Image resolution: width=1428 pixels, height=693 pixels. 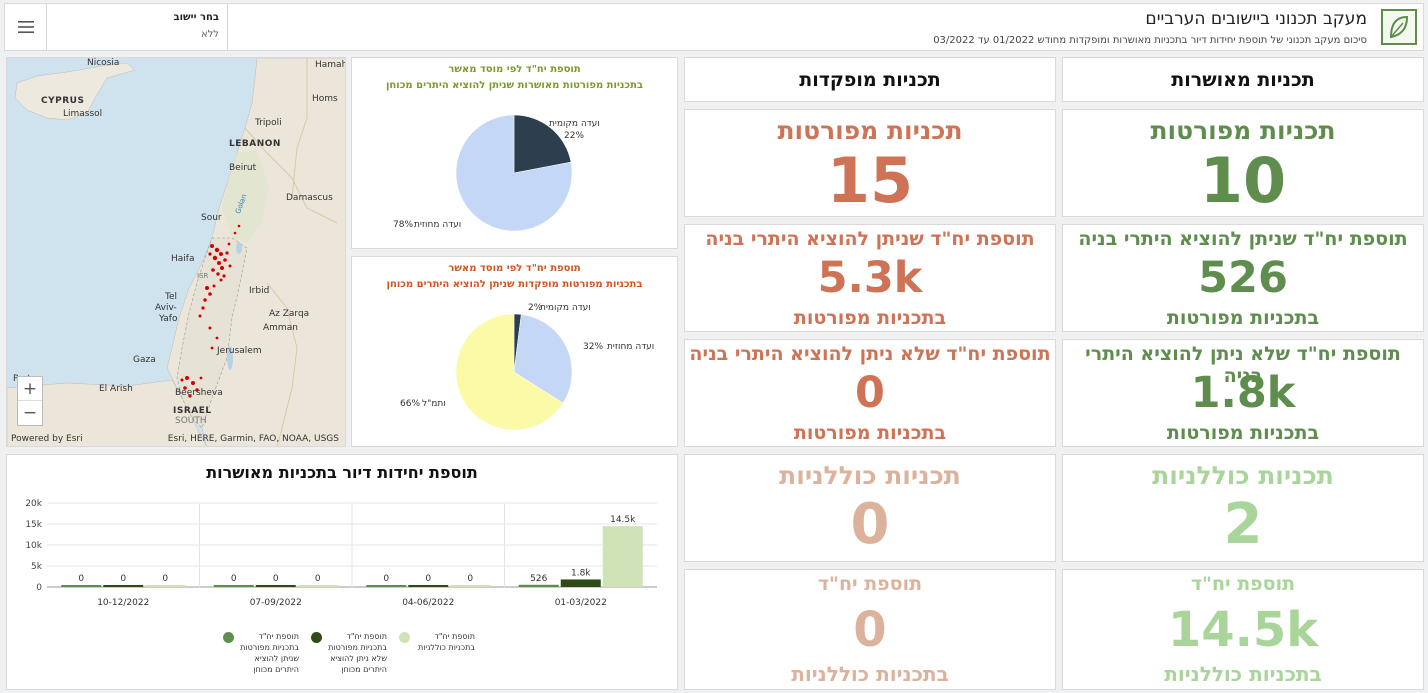 What do you see at coordinates (1256, 19) in the screenshot?
I see `page-title: מעקב תכנוני ביישובים הערביים` at bounding box center [1256, 19].